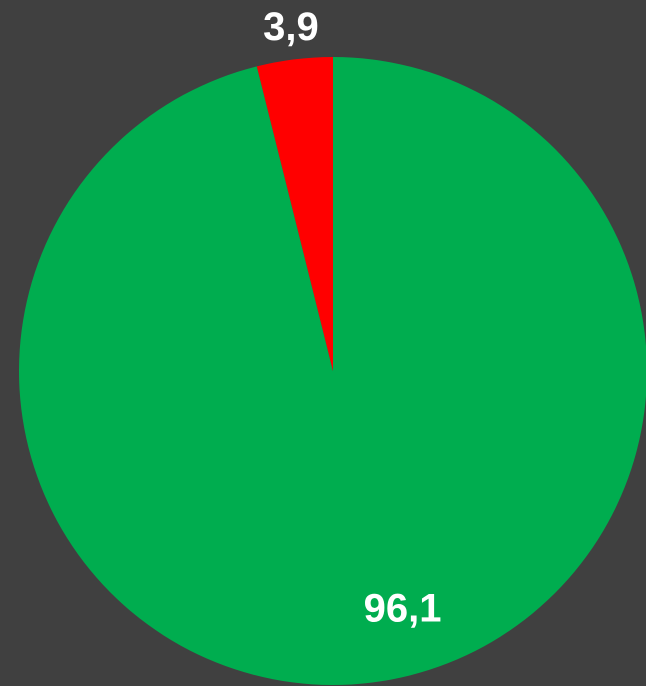 The height and width of the screenshot is (686, 646). I want to click on data-label: 96,1, so click(403, 609).